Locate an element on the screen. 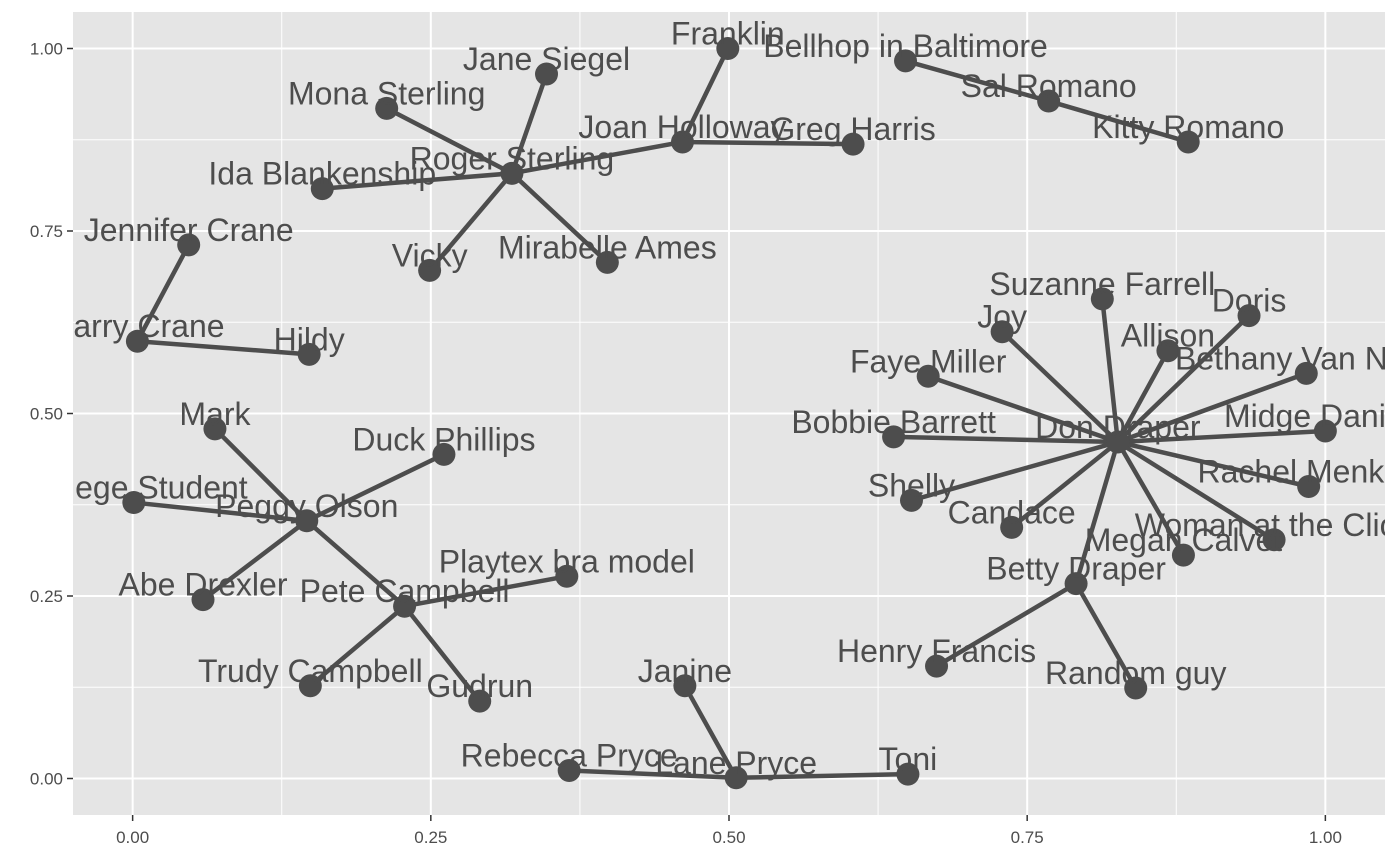 The height and width of the screenshot is (865, 1400). node-label: Candace is located at coordinates (1012, 512).